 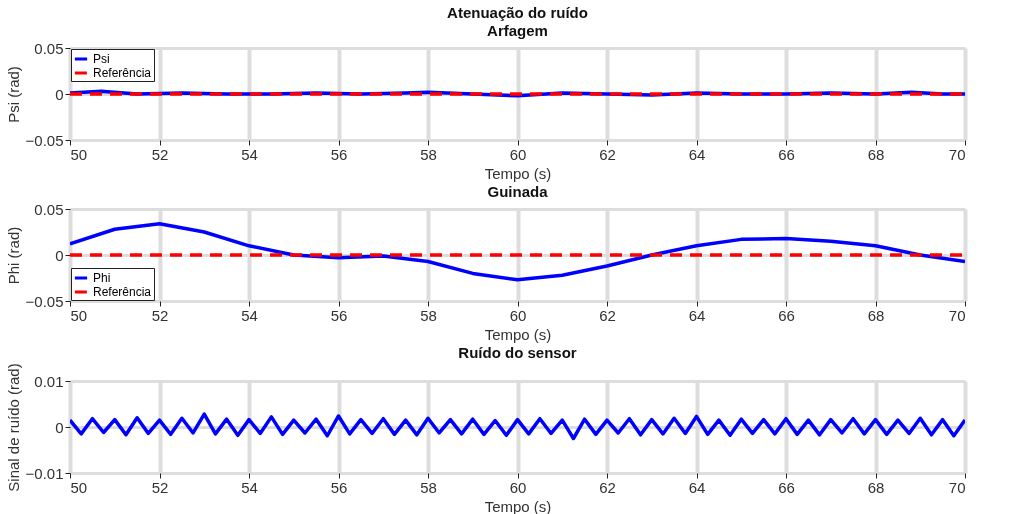 What do you see at coordinates (518, 191) in the screenshot?
I see `chart-title: Guinada` at bounding box center [518, 191].